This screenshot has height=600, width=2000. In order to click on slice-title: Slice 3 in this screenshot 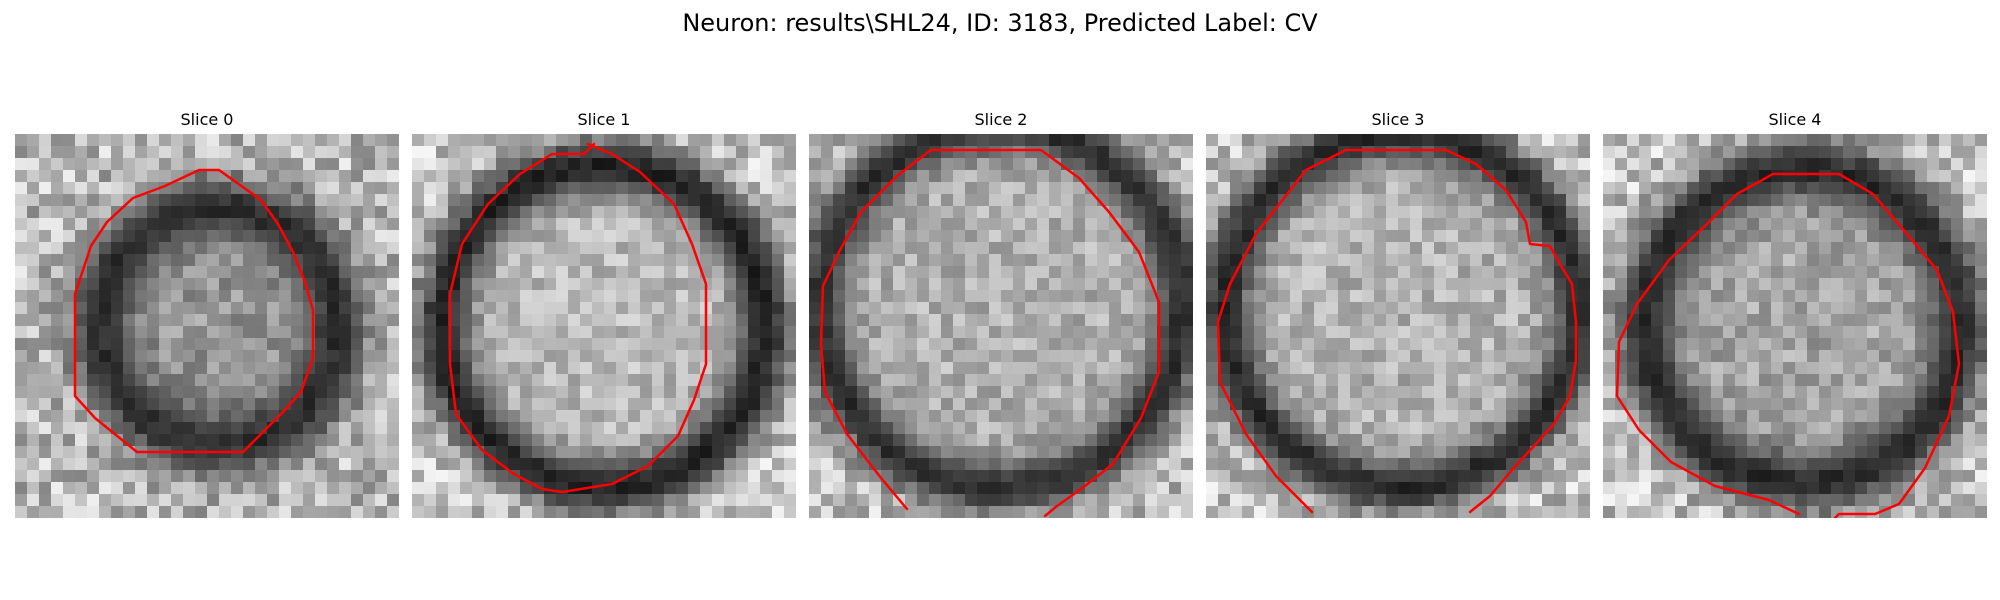, I will do `click(1398, 119)`.